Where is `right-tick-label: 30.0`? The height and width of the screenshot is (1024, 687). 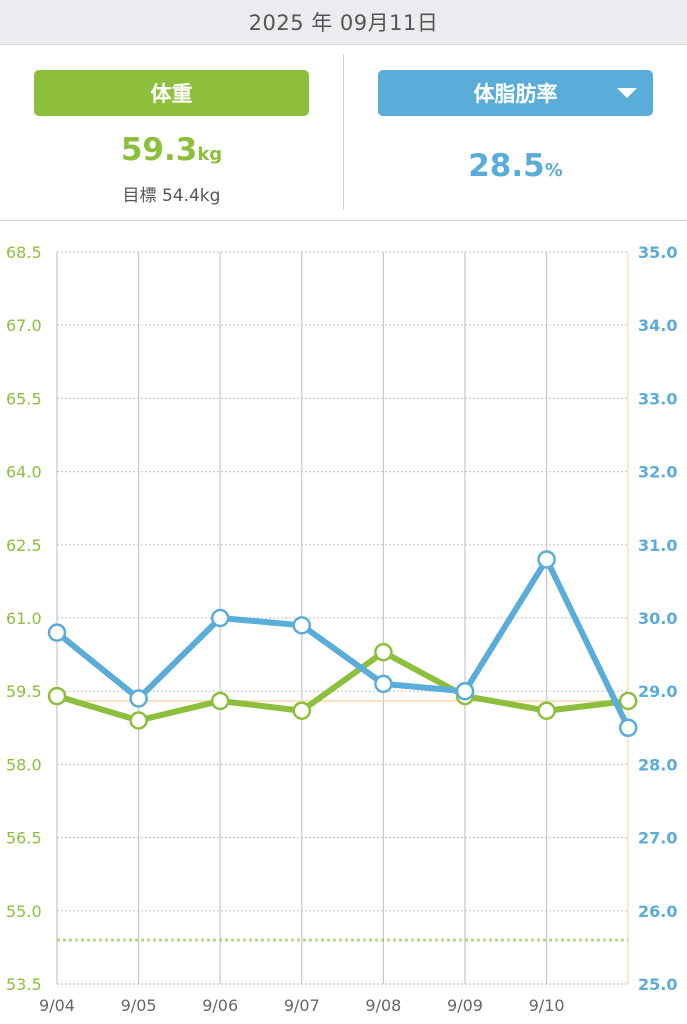
right-tick-label: 30.0 is located at coordinates (657, 618).